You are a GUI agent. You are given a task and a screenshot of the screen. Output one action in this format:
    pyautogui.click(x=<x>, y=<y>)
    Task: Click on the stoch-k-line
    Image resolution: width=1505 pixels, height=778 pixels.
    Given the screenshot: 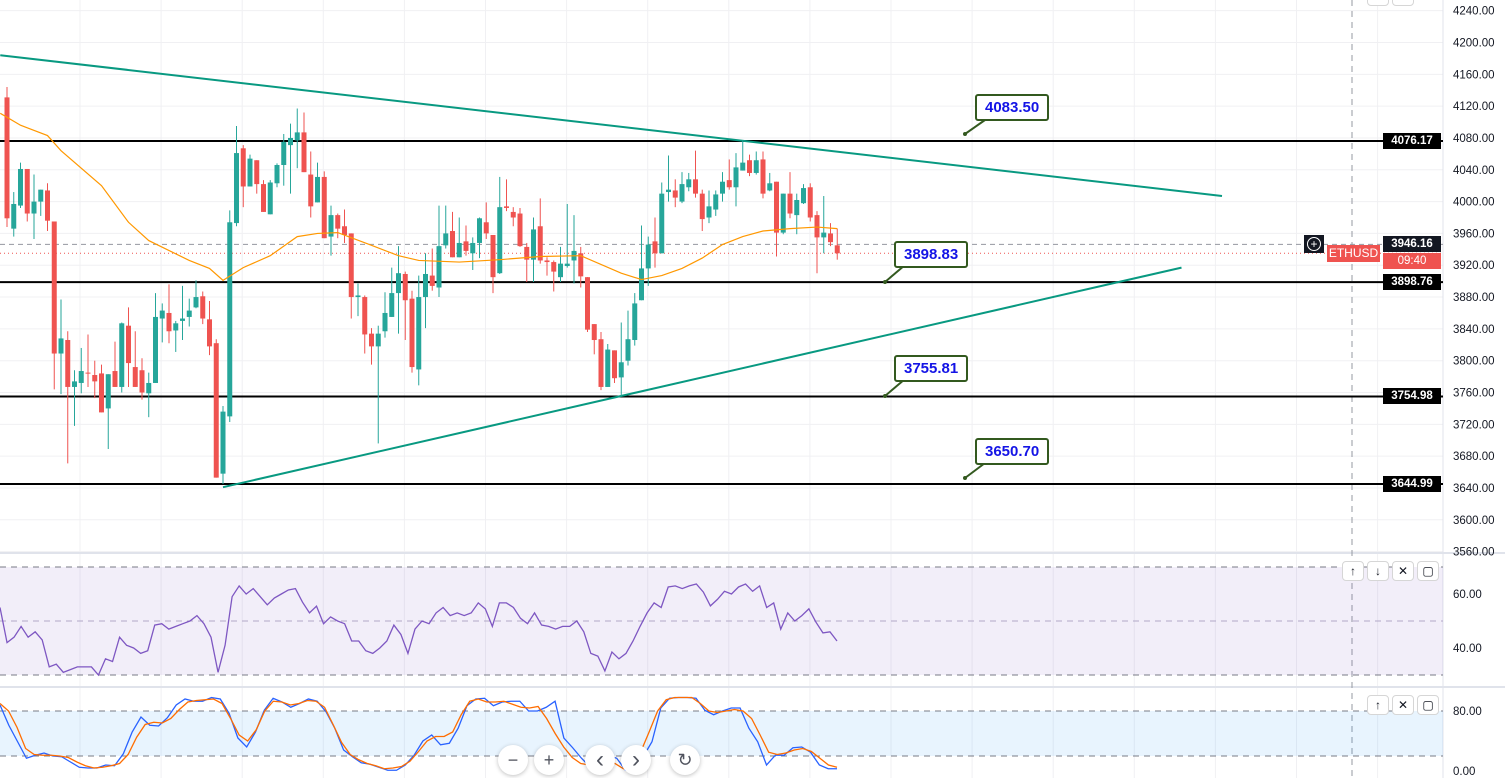 What is the action you would take?
    pyautogui.click(x=418, y=734)
    